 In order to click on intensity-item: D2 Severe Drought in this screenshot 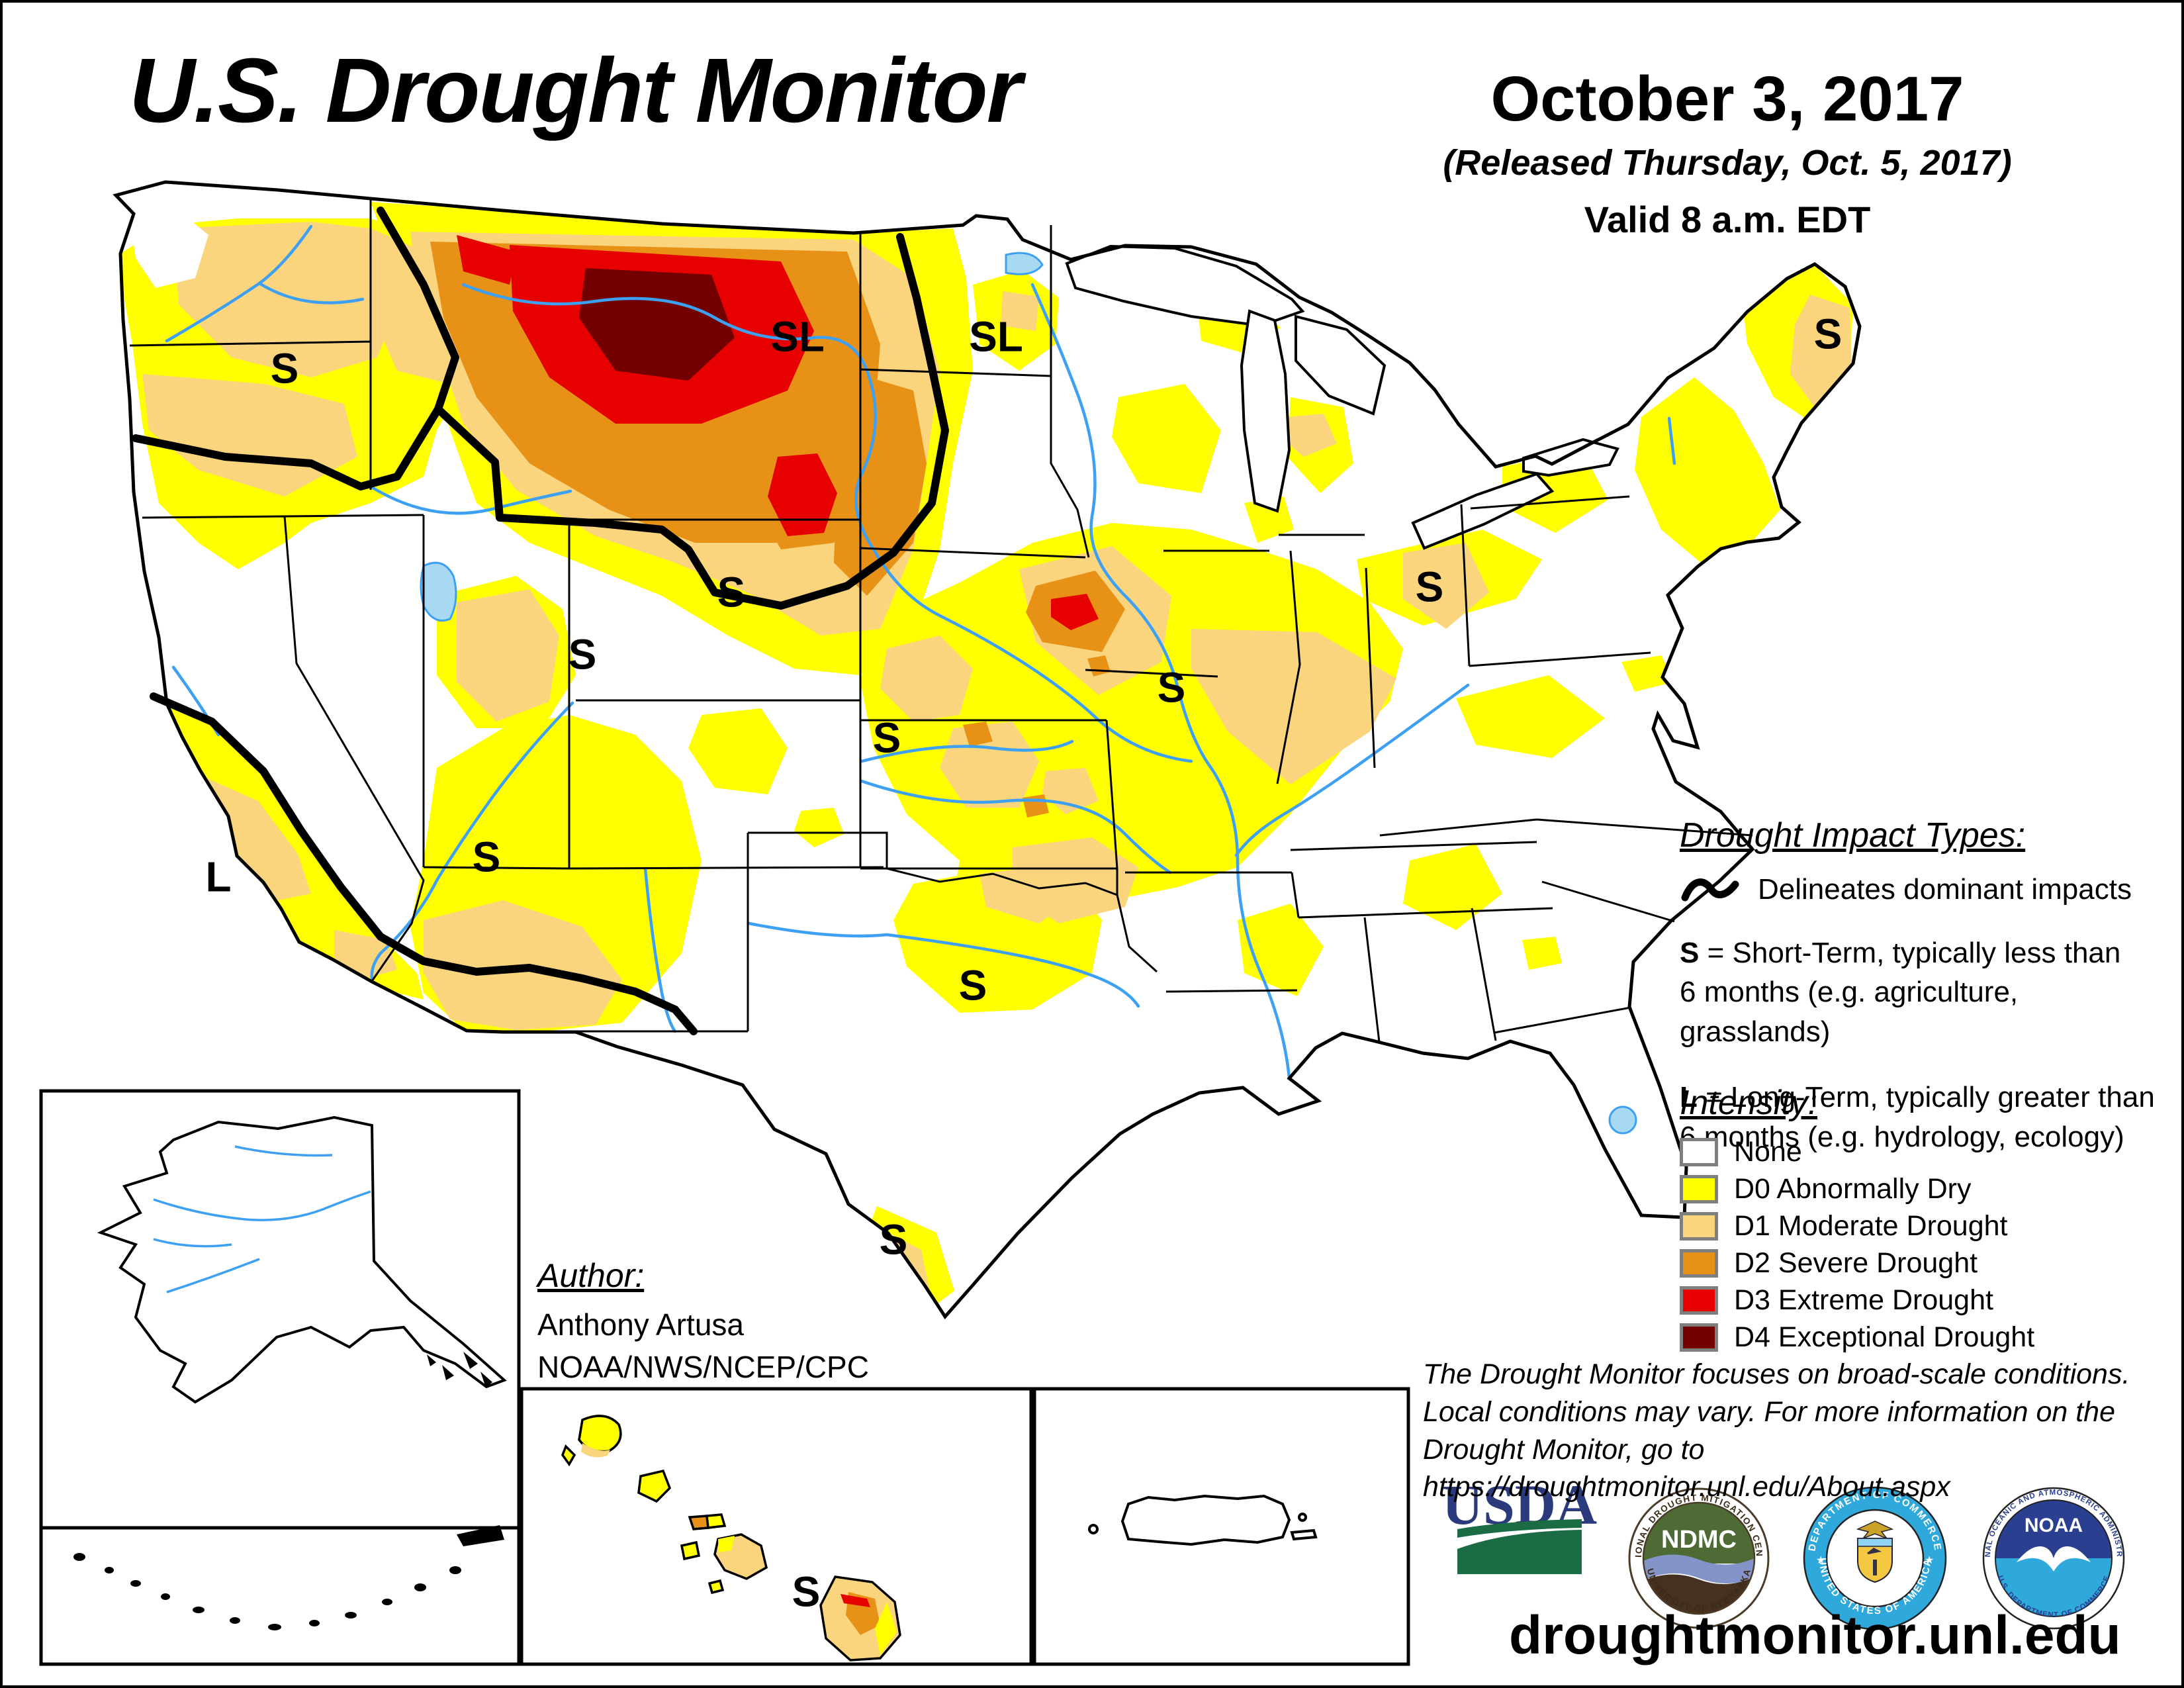, I will do `click(1925, 1263)`.